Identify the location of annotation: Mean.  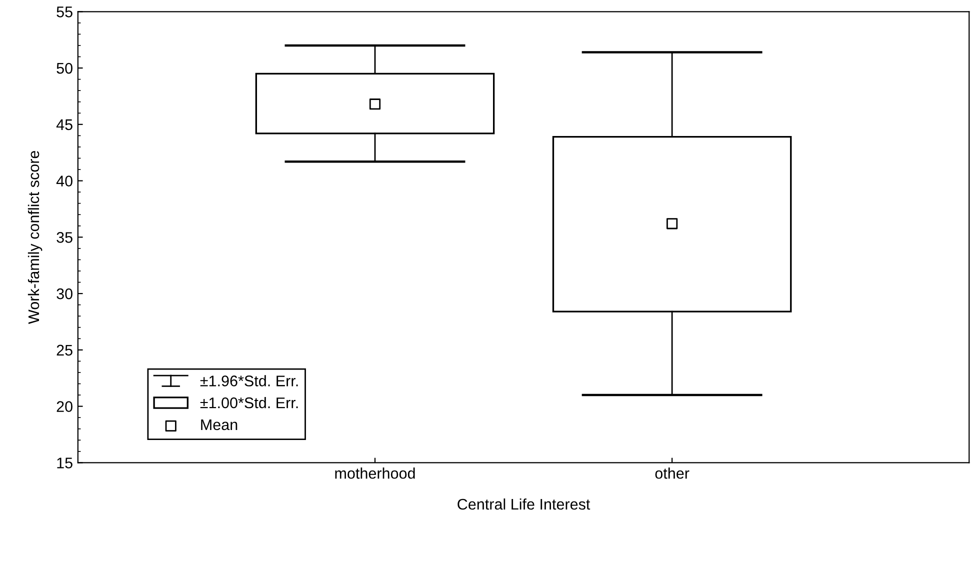
(219, 424).